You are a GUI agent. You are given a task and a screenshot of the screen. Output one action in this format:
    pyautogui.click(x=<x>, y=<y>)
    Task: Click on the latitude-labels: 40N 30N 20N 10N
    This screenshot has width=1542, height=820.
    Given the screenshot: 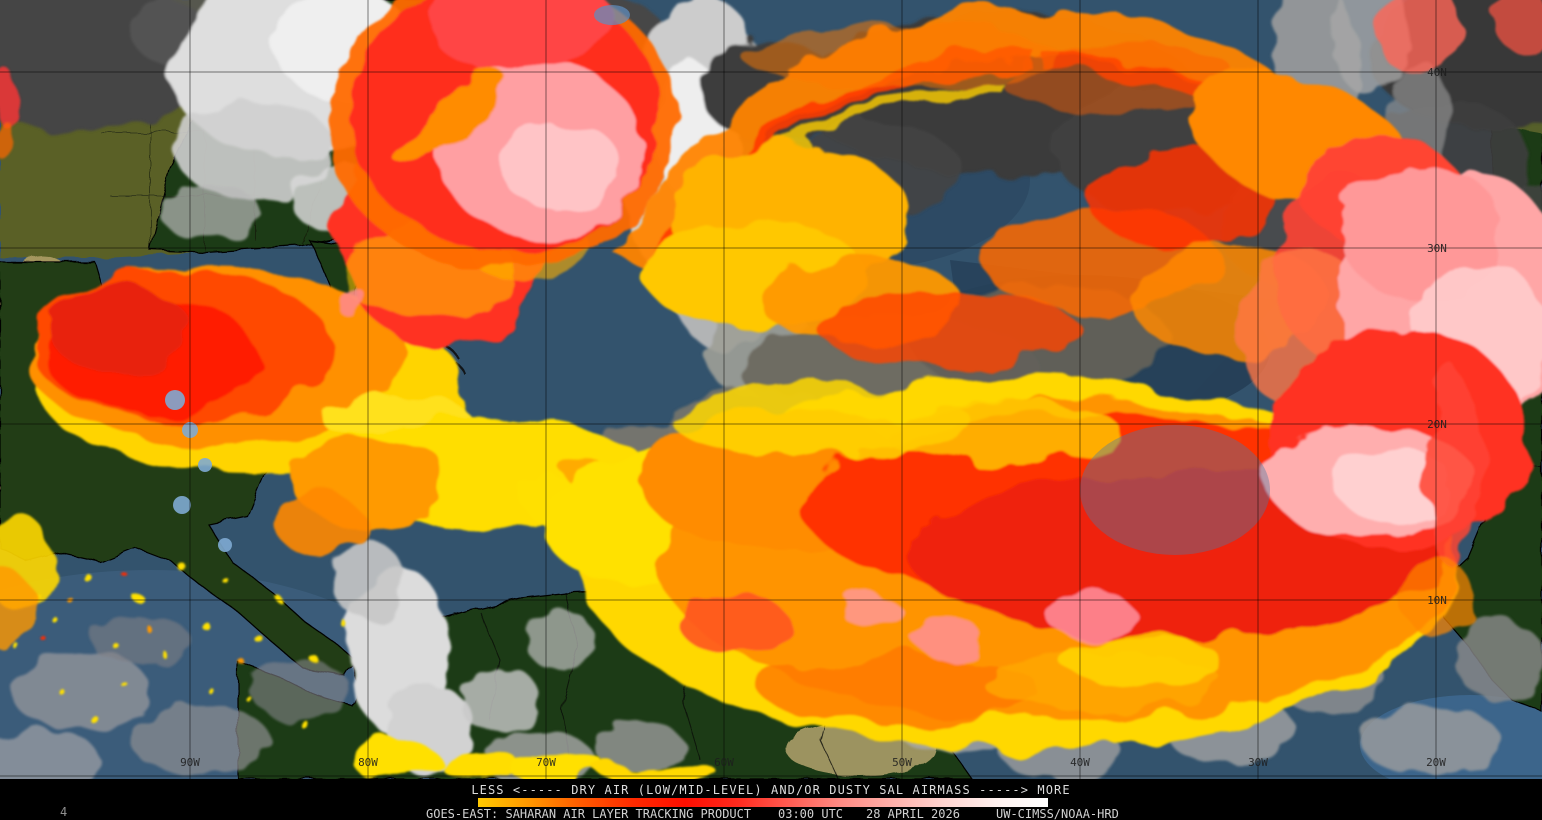 What is the action you would take?
    pyautogui.click(x=1437, y=336)
    